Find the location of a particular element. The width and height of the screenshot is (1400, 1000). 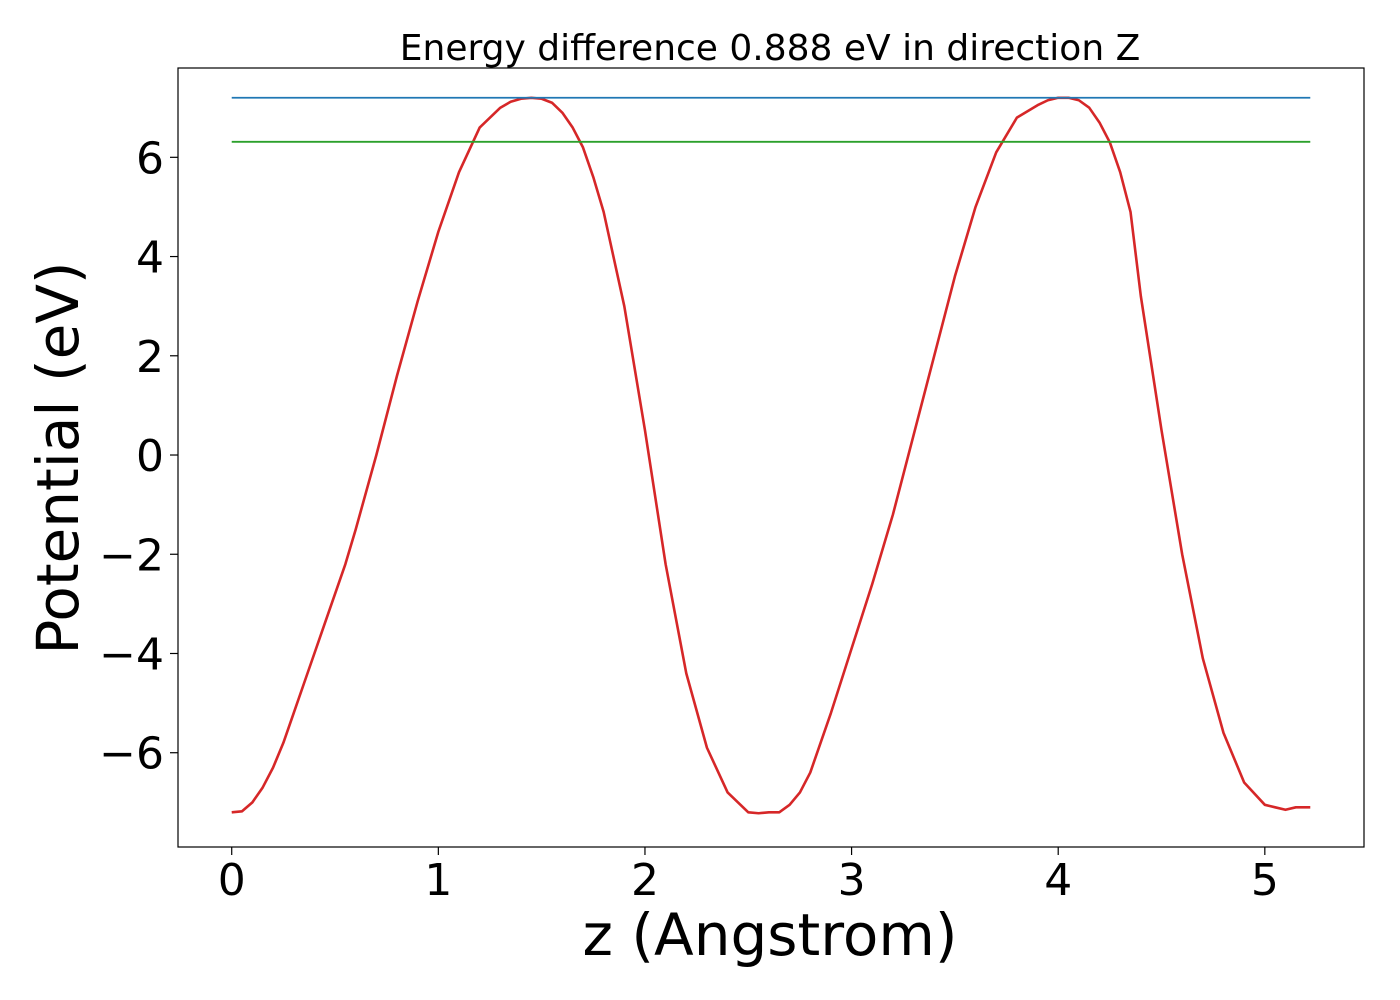

y-tick-label: −6 is located at coordinates (131, 754).